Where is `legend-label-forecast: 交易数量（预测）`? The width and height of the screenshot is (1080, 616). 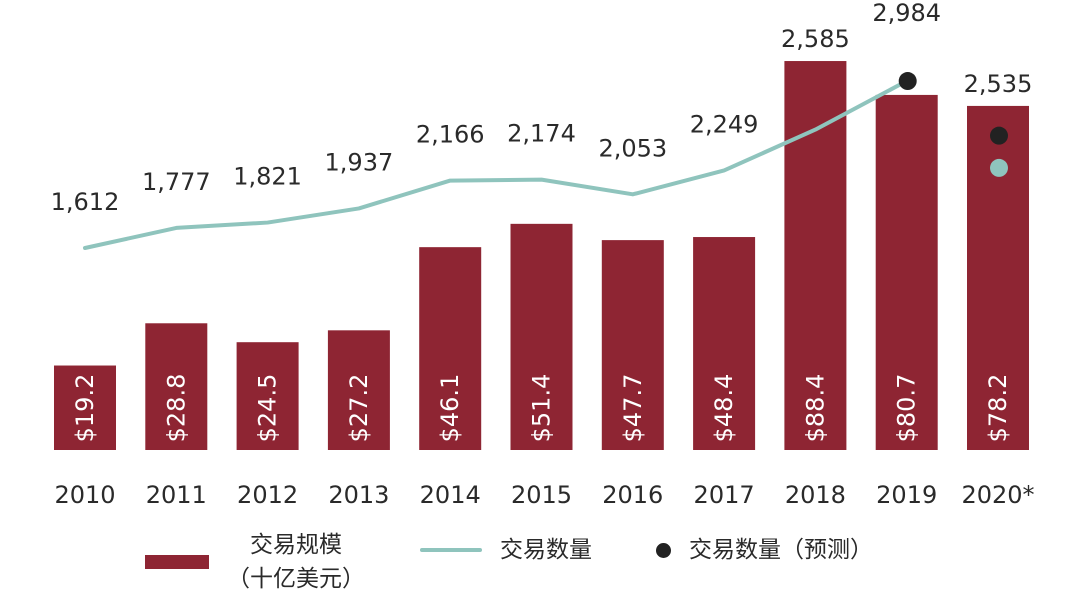 legend-label-forecast: 交易数量（预测） is located at coordinates (781, 550).